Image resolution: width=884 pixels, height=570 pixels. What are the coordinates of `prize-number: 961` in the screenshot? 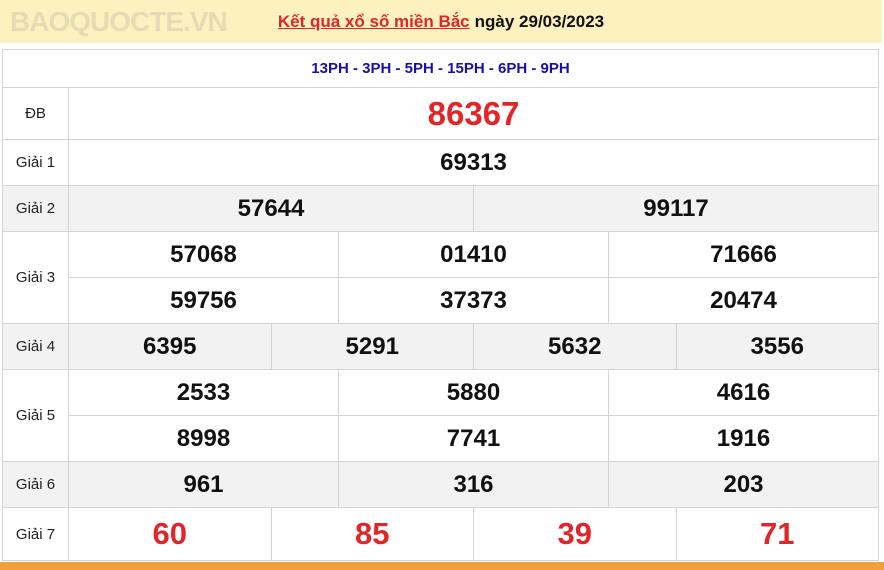 It's located at (204, 484).